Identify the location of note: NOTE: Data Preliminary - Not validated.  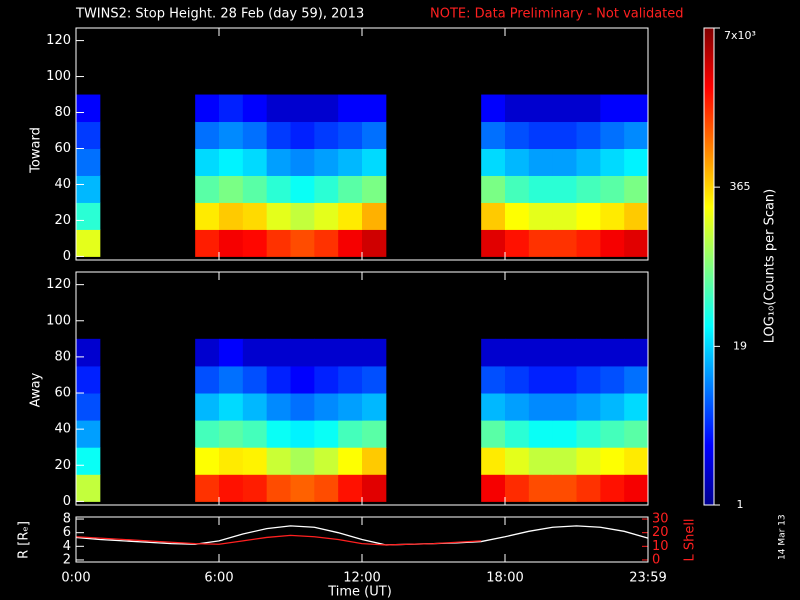
(557, 14).